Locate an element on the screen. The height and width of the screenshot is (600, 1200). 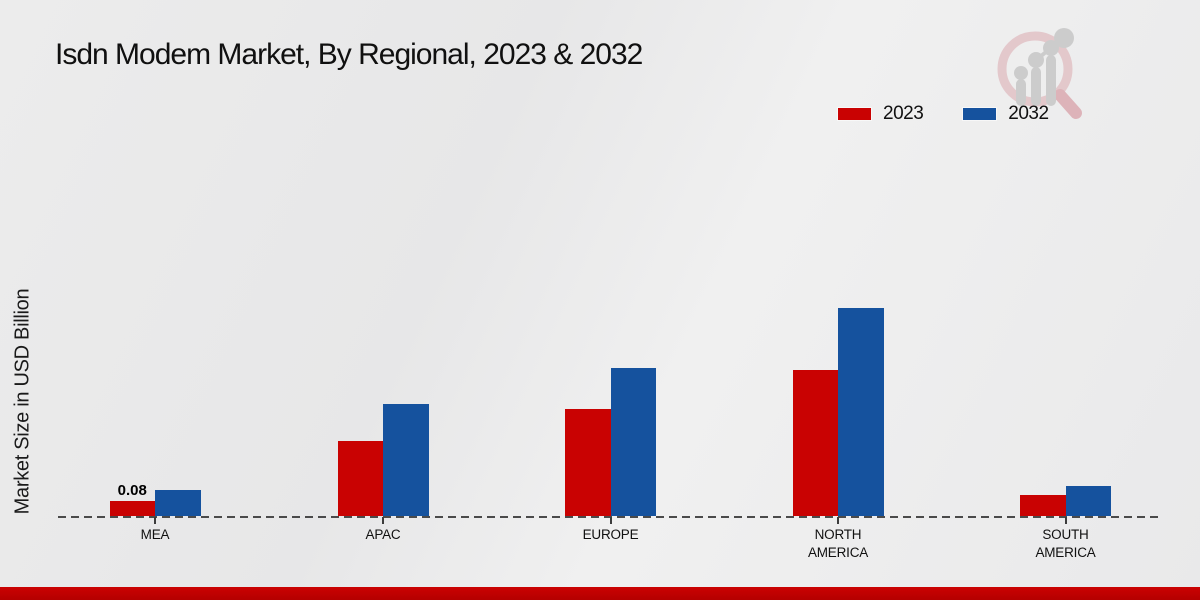
x-axis-tick-north-america is located at coordinates (838, 520).